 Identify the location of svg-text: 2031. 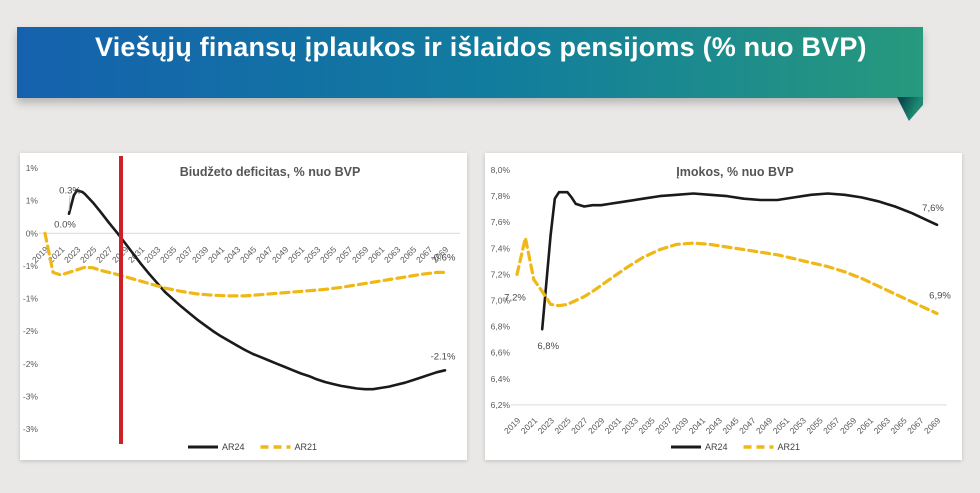
(613, 425).